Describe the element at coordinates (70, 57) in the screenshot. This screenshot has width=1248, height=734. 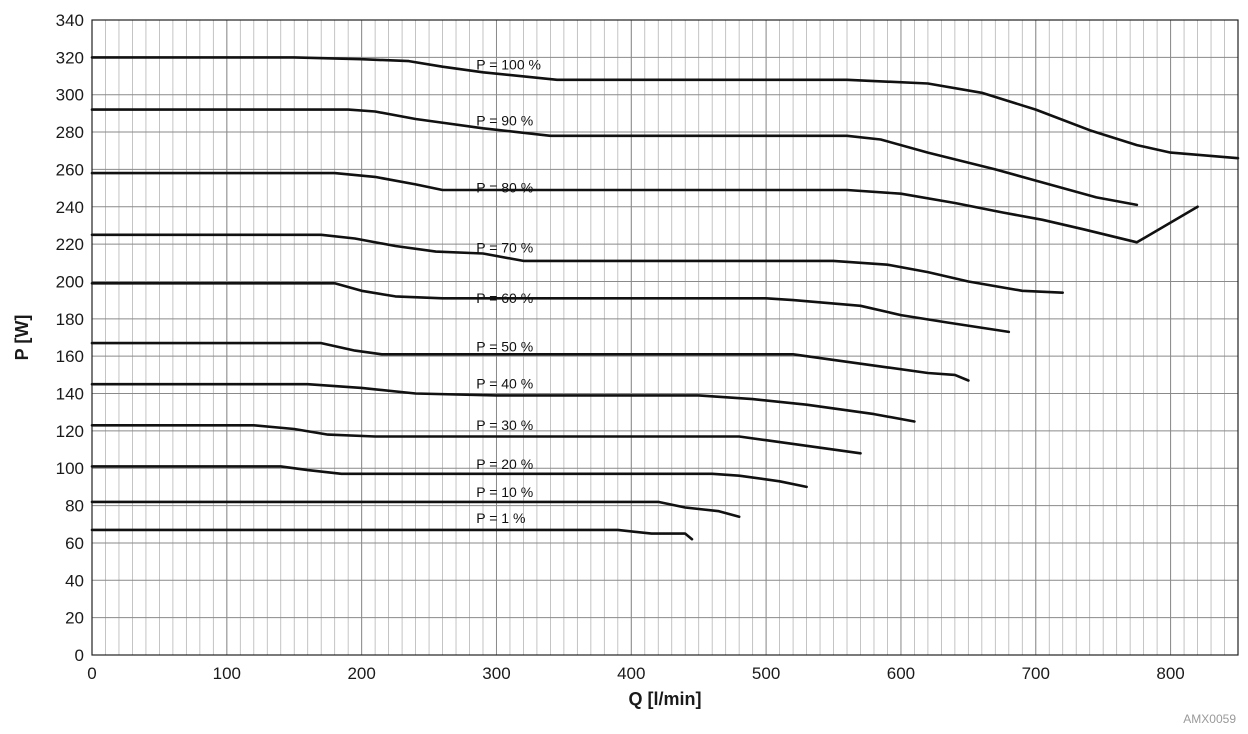
I see `y-tick-label: 320` at that location.